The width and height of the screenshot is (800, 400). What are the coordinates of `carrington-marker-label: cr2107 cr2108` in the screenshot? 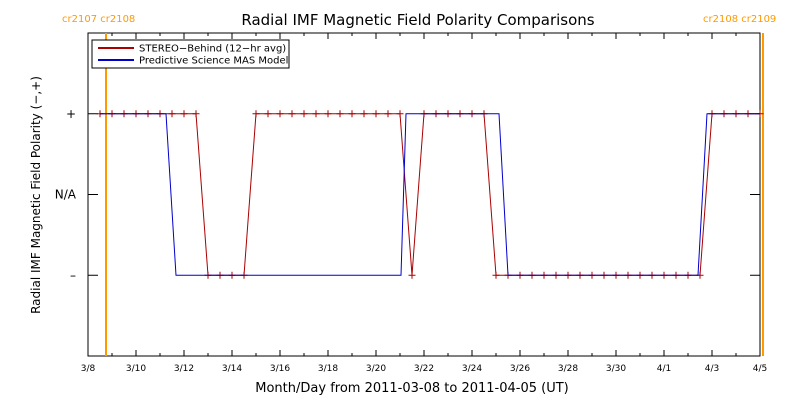 It's located at (98, 19).